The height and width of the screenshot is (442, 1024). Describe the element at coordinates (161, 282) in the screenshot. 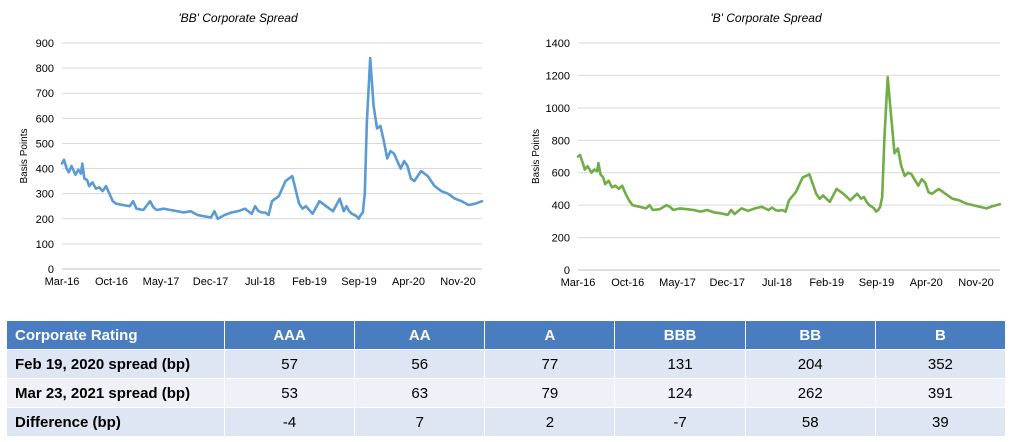

I see `bb-x-tick-label: May-17` at that location.